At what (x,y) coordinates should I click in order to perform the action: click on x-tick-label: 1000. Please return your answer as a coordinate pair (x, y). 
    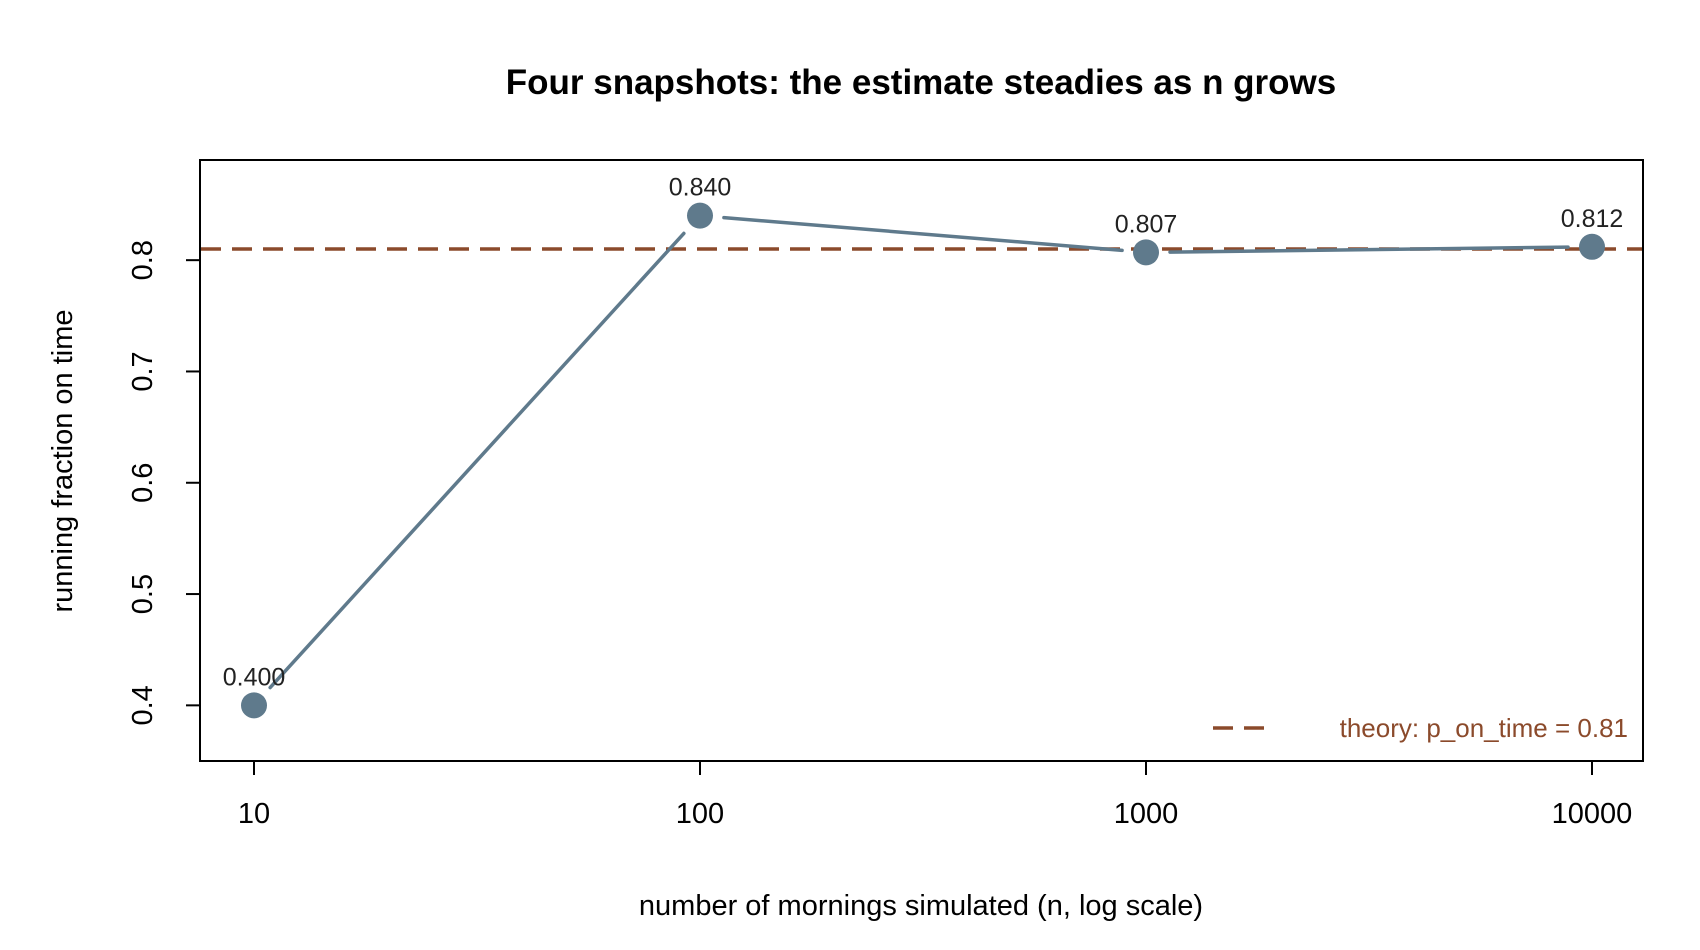
    Looking at the image, I should click on (1146, 814).